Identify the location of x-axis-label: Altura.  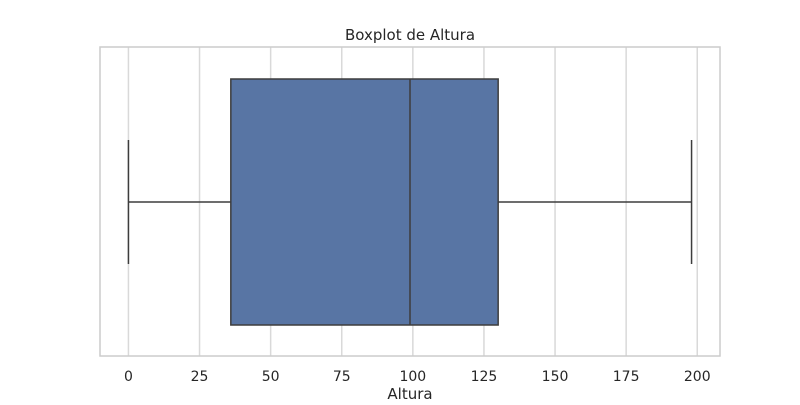
(409, 392).